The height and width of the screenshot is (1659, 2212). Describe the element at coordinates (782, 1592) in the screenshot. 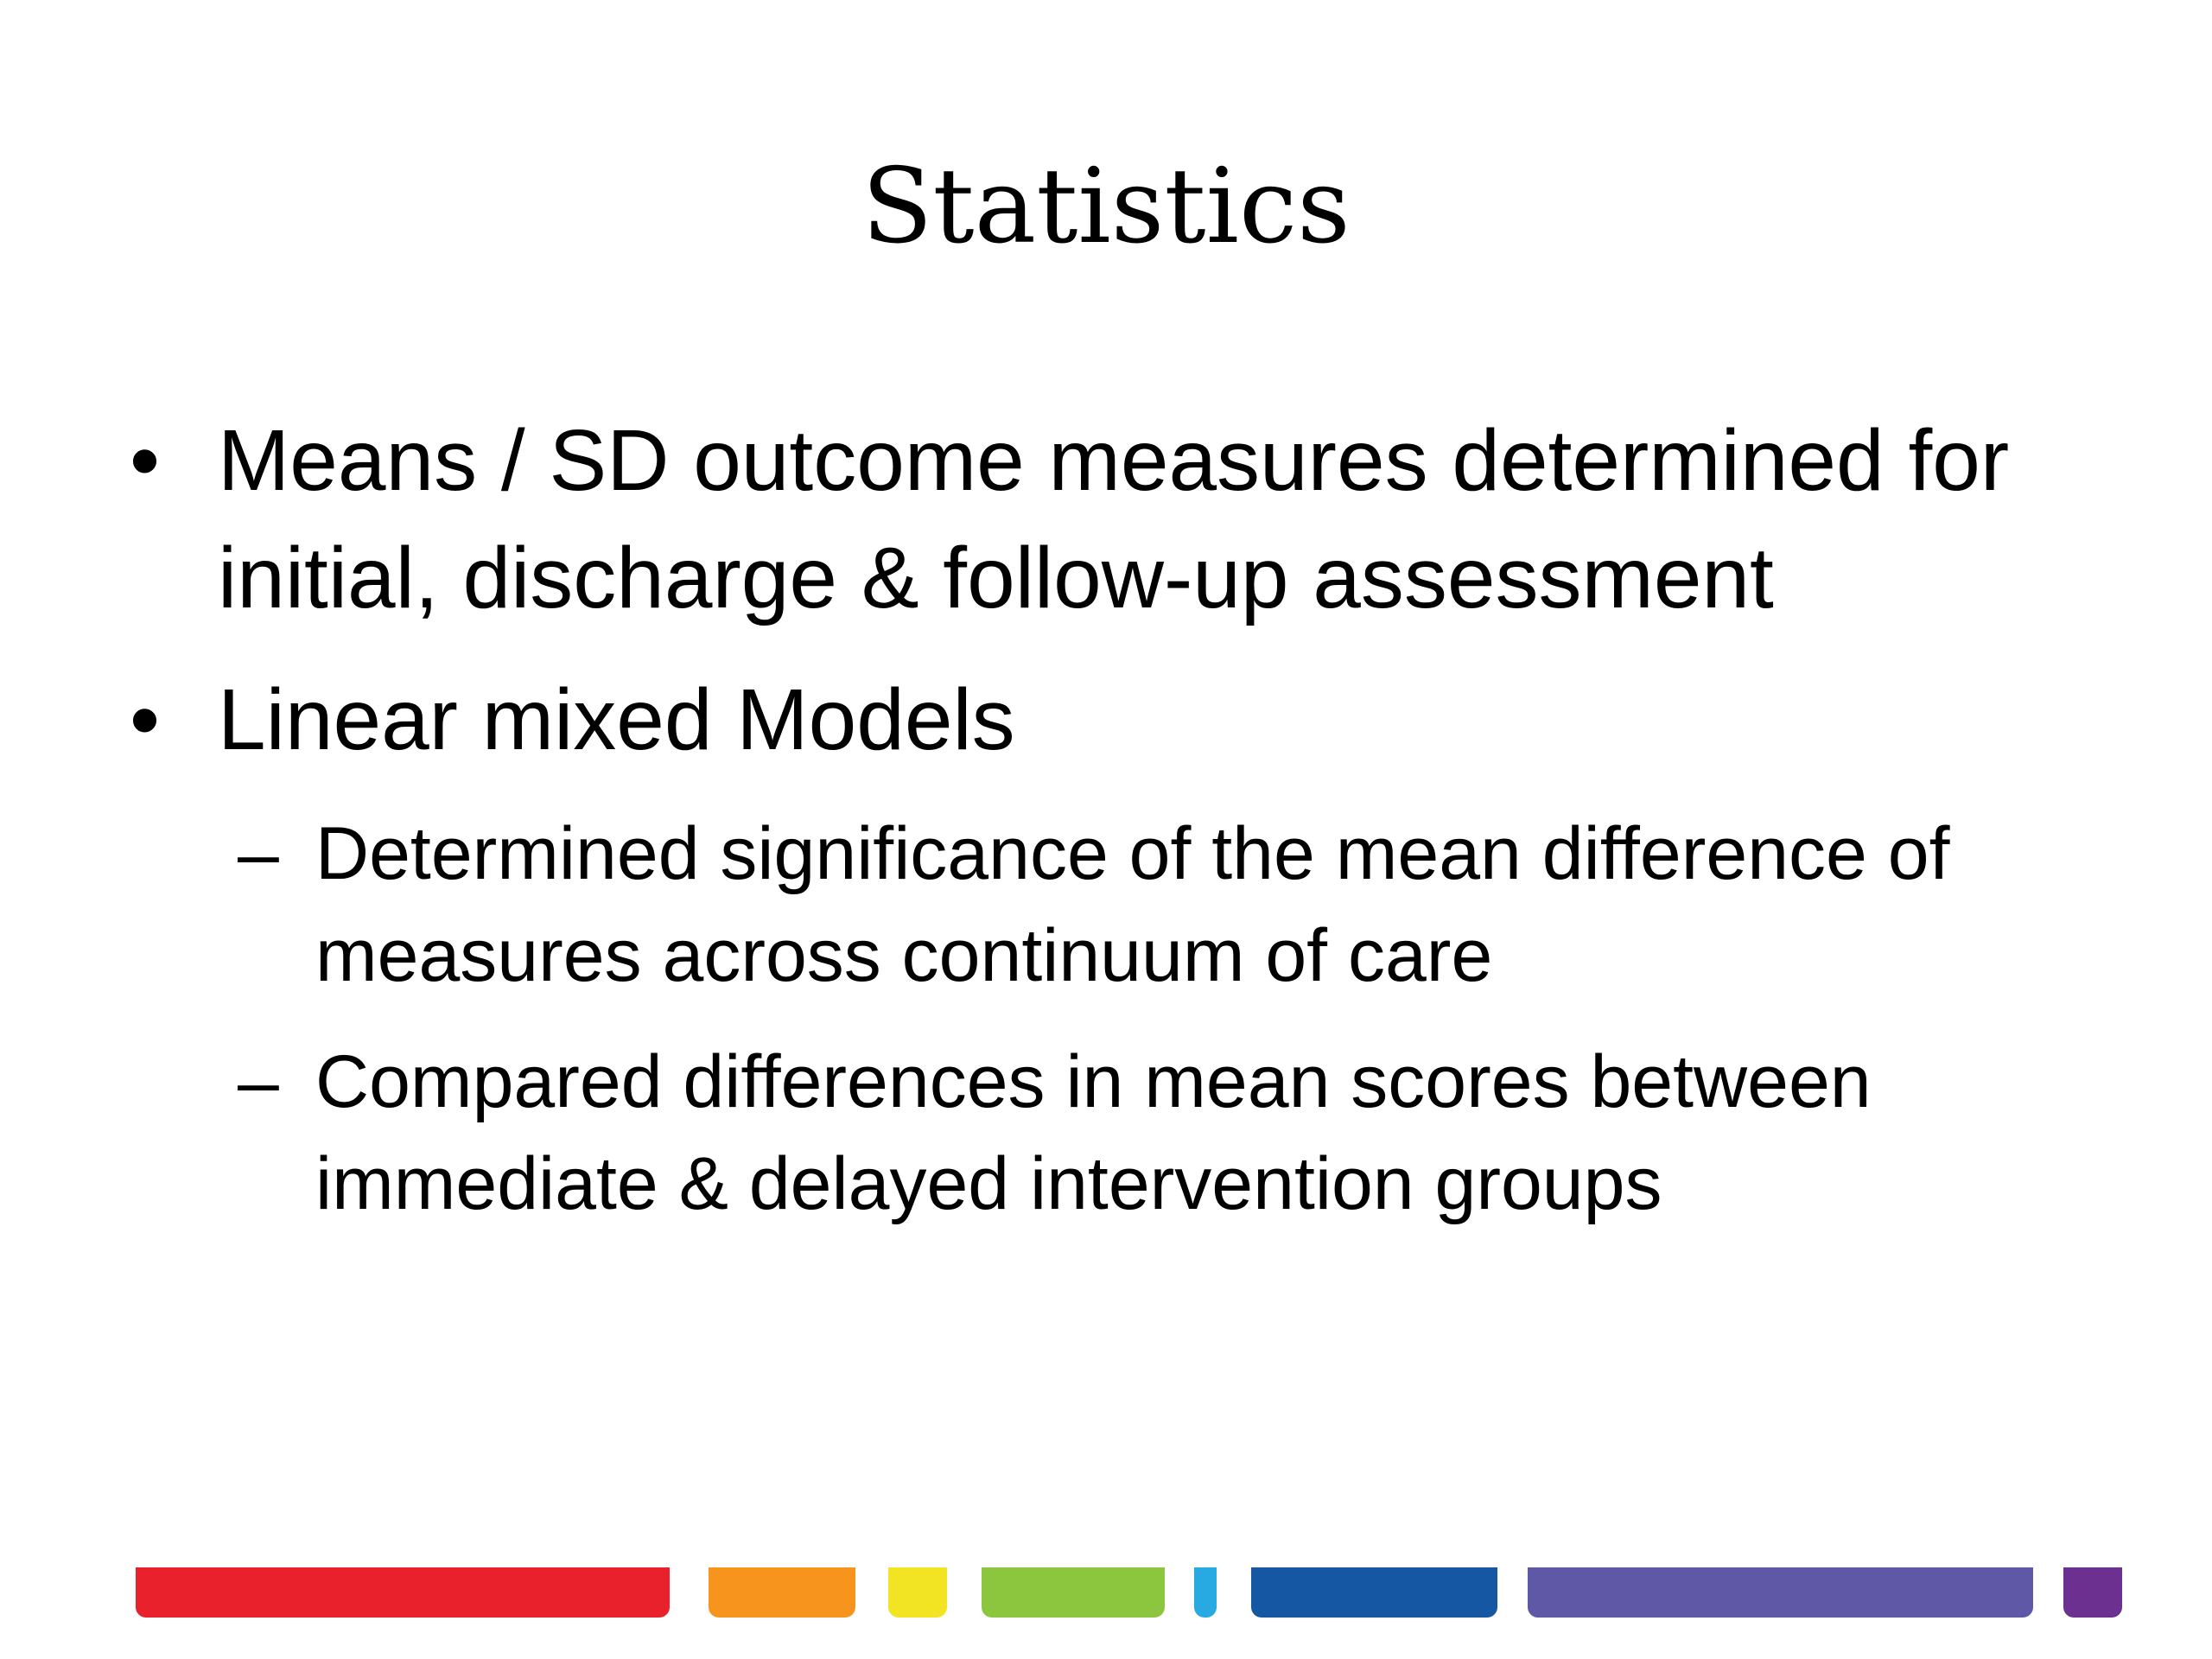

I see `footer-bar-orange` at that location.